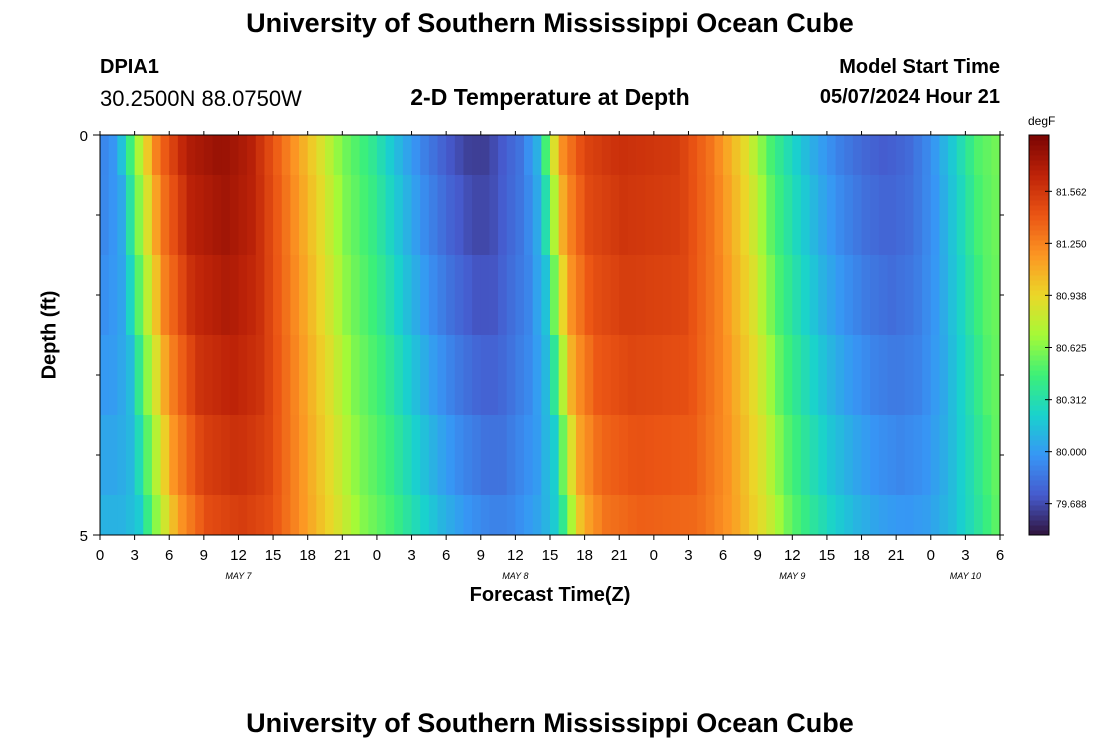 The height and width of the screenshot is (750, 1100). What do you see at coordinates (273, 555) in the screenshot?
I see `x-tick-label: 15` at bounding box center [273, 555].